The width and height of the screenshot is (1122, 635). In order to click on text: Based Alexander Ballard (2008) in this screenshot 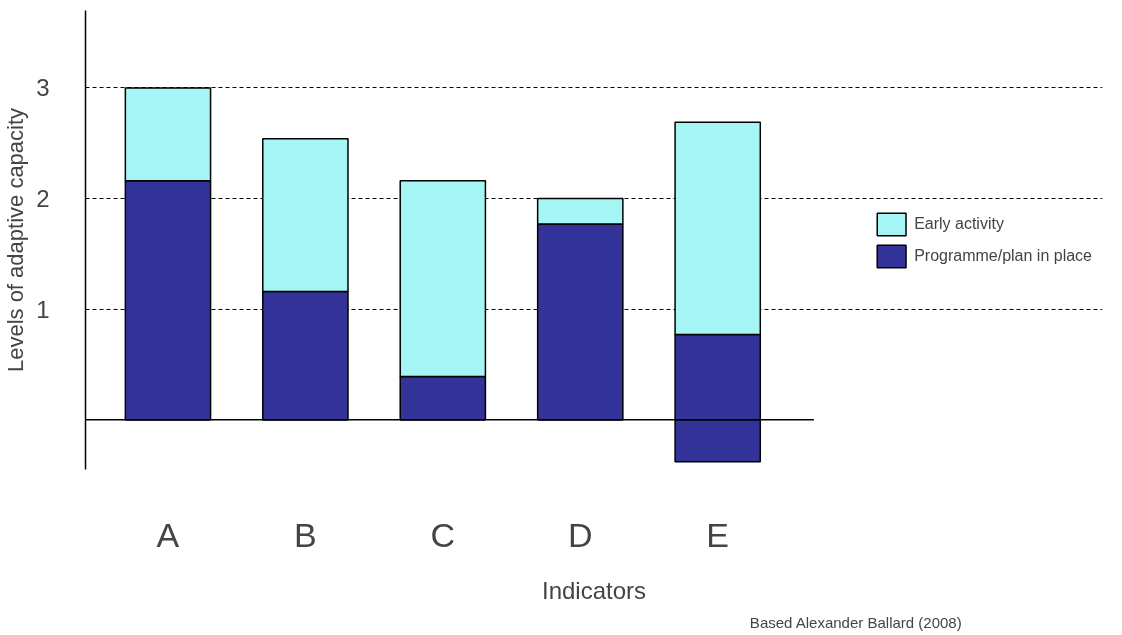, I will do `click(855, 622)`.